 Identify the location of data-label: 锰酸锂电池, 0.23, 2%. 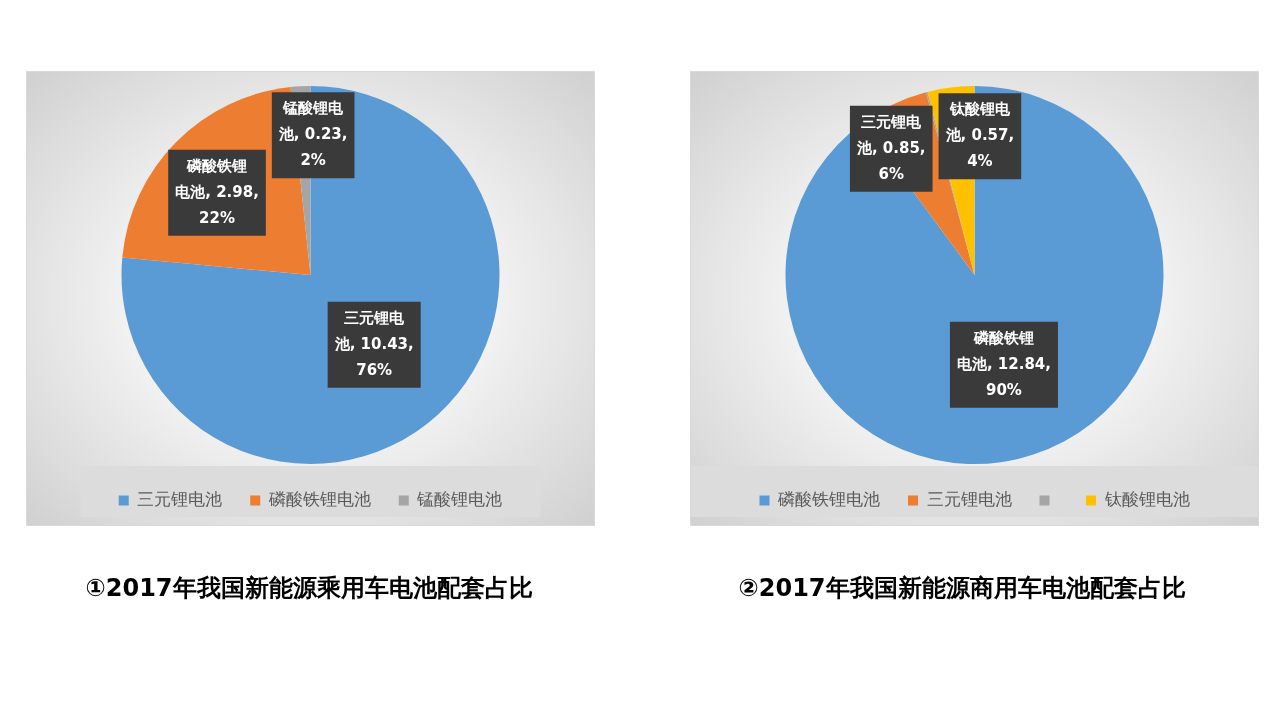
(312, 134).